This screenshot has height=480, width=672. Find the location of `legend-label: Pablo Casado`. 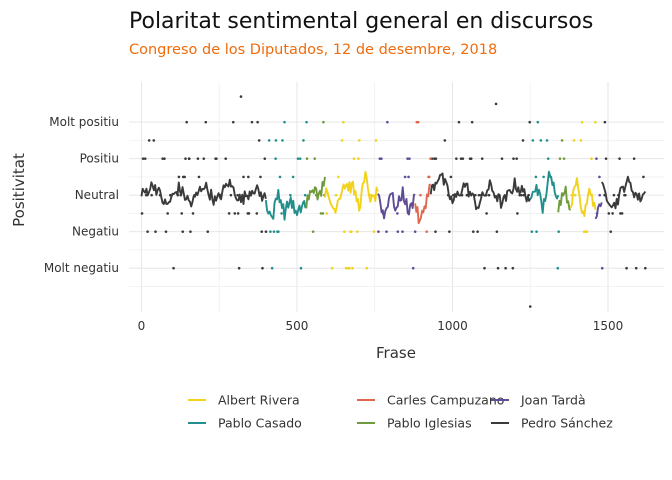

legend-label: Pablo Casado is located at coordinates (260, 423).